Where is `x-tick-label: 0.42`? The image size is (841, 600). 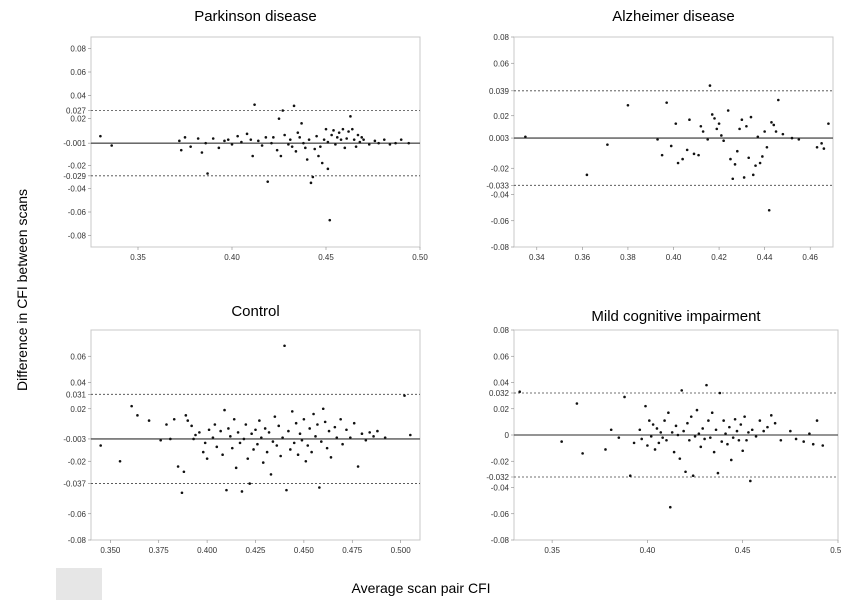 x-tick-label: 0.42 is located at coordinates (719, 257).